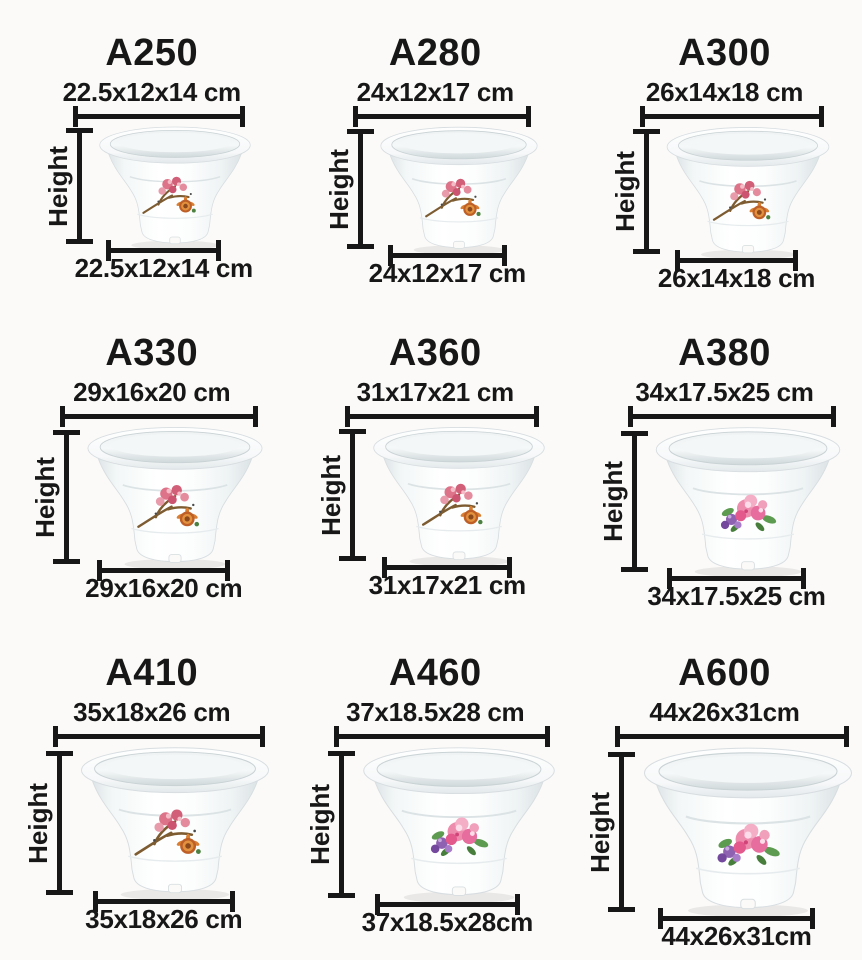 The height and width of the screenshot is (960, 862). Describe the element at coordinates (724, 91) in the screenshot. I see `top-dimension-label: 26x14x18 cm` at that location.